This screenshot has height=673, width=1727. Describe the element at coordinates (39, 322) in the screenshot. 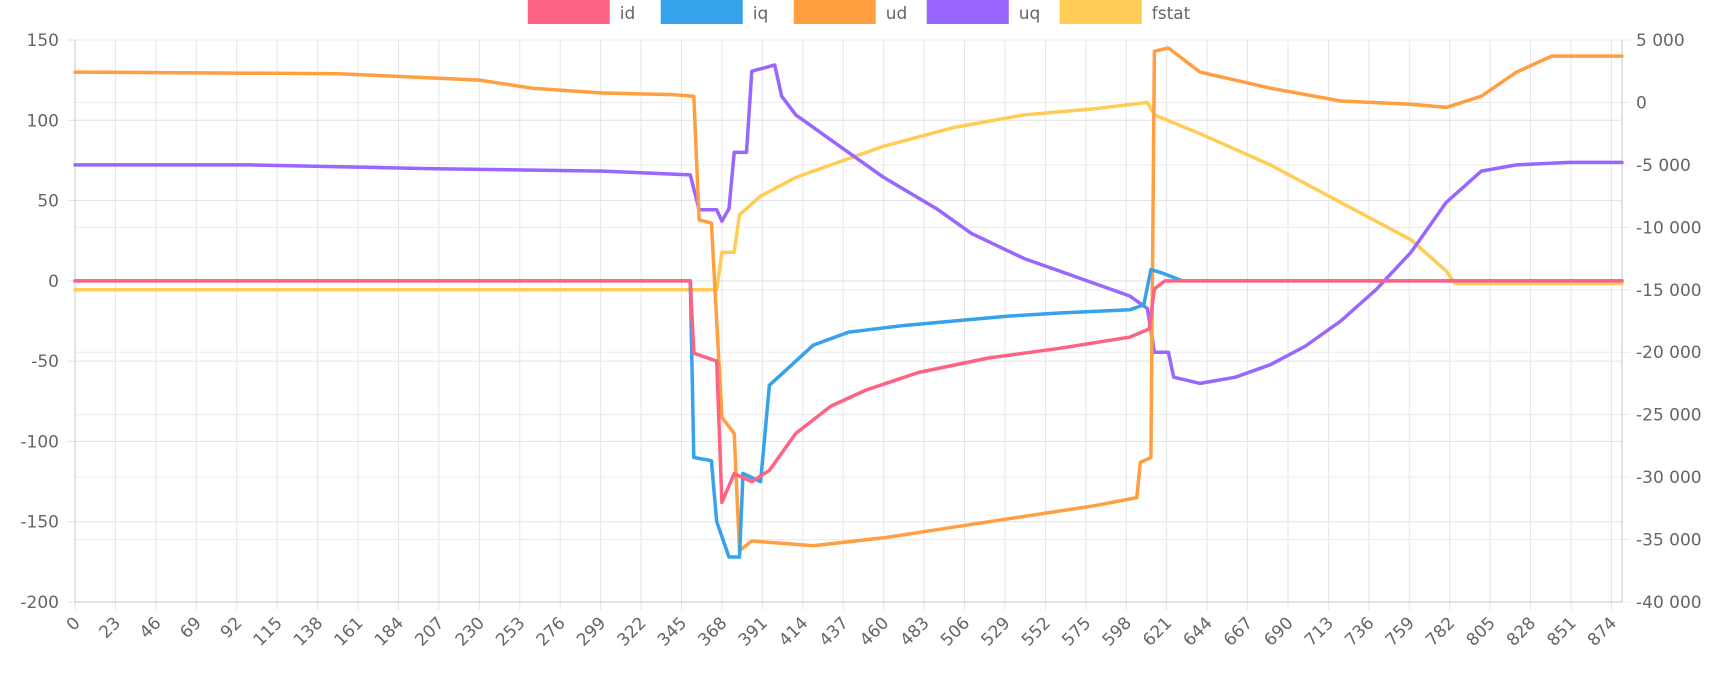

I see `left-y-axis: 150 100 50 0 -50 -100 -150 -200` at that location.